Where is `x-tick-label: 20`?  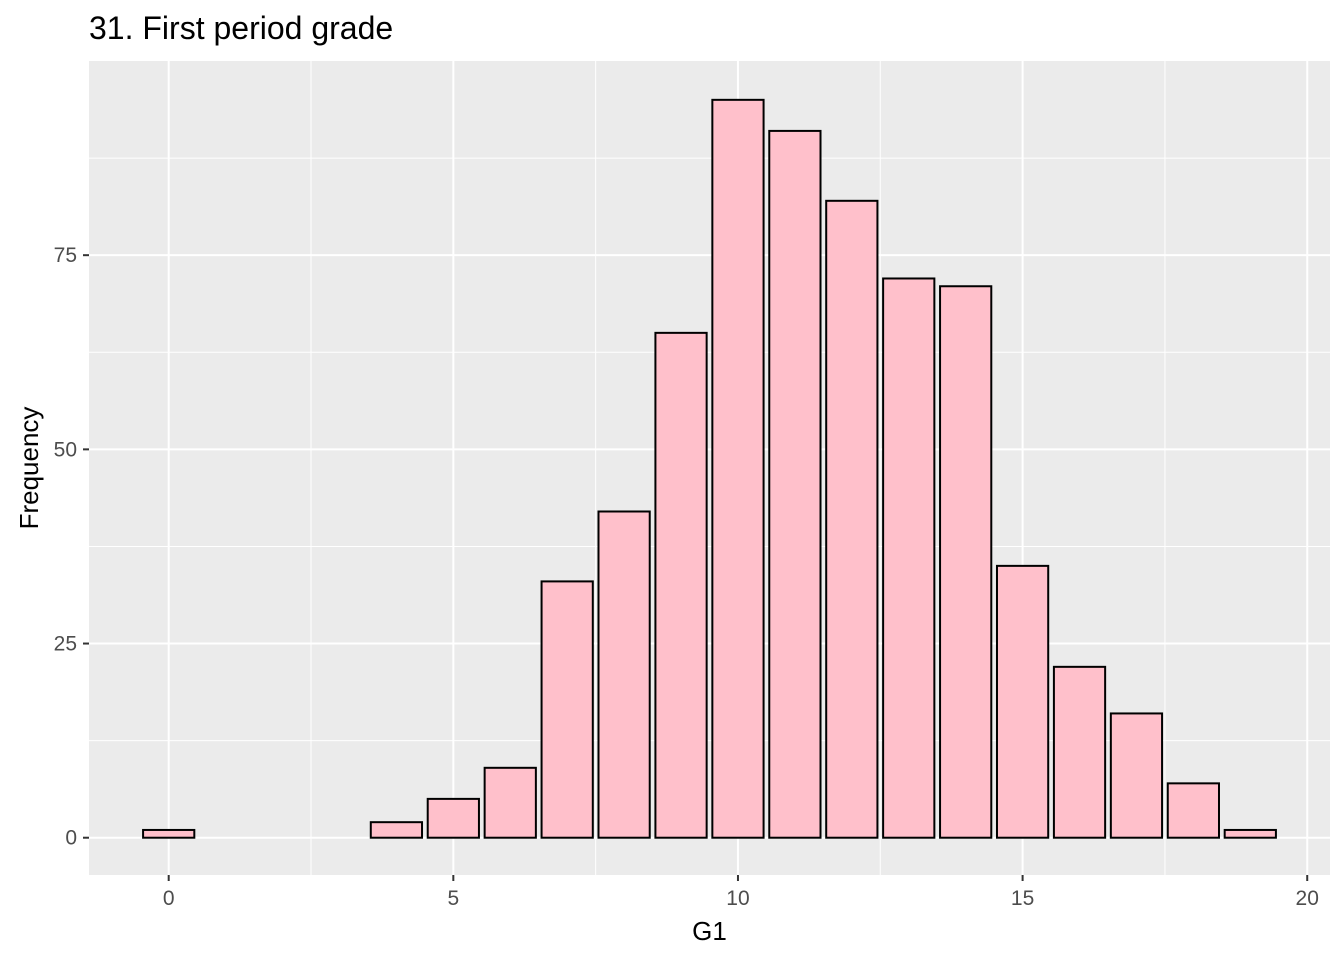
x-tick-label: 20 is located at coordinates (1307, 898).